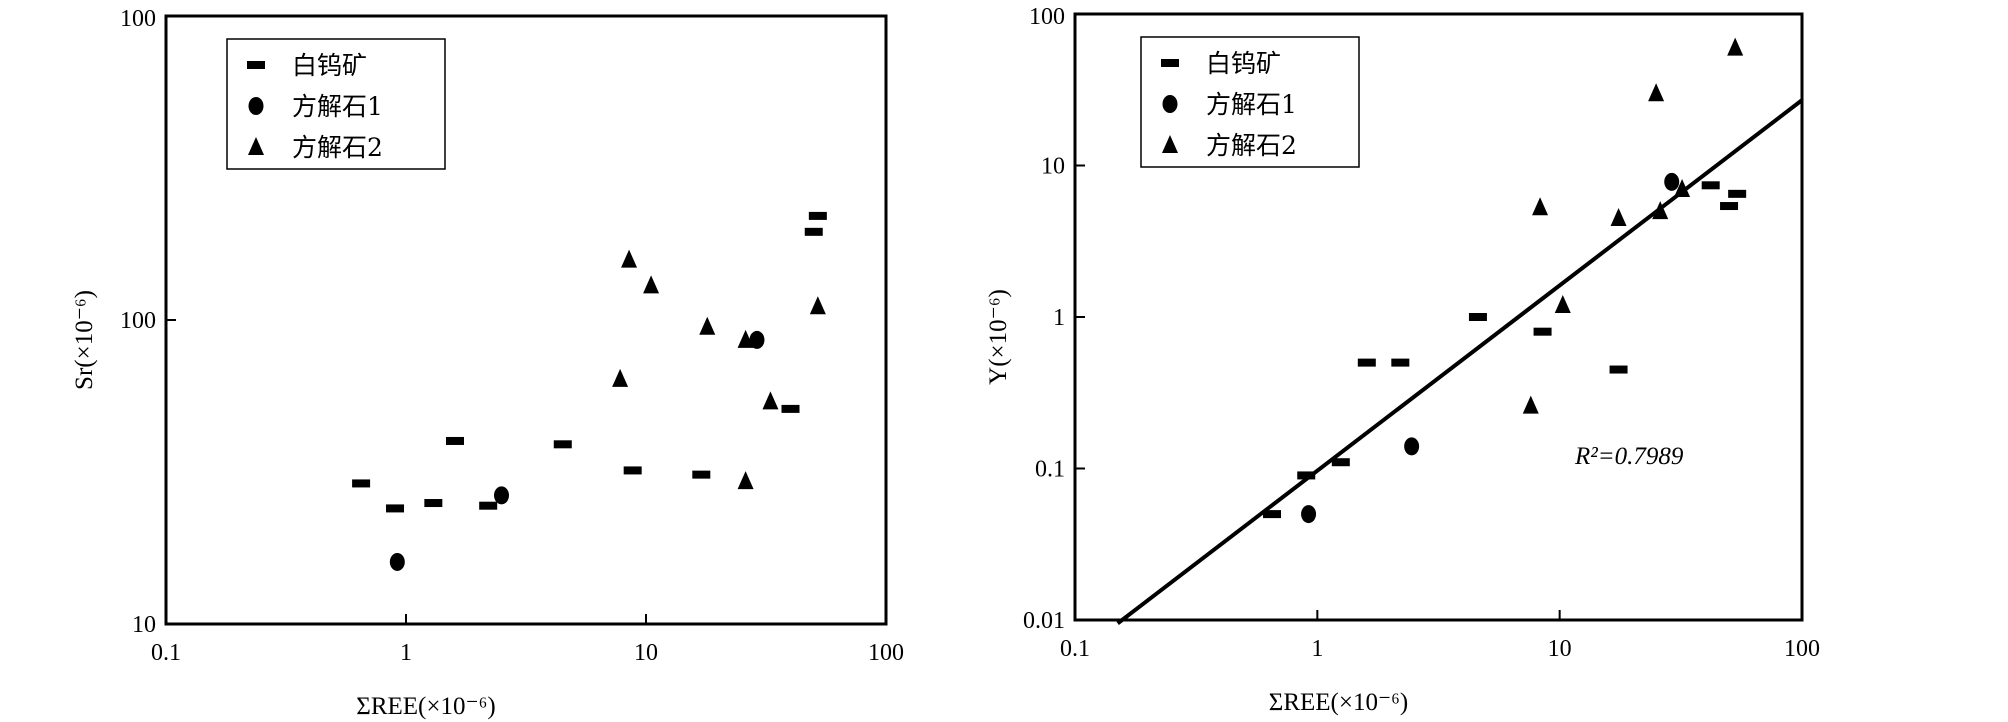  I want to click on r-squared-label: R²=0.7989, so click(1629, 456).